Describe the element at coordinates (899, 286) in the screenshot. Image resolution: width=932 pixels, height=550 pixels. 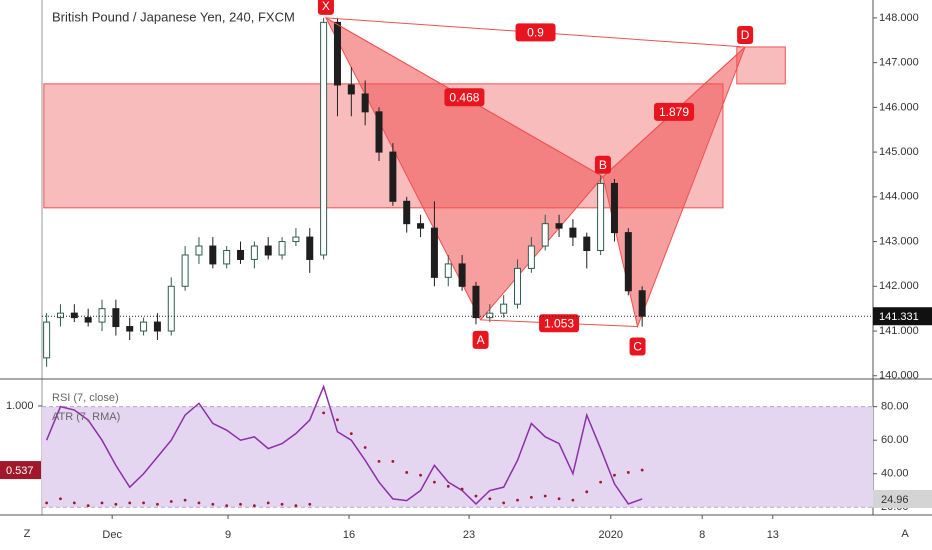
I see `y-tick-label: 142.000` at that location.